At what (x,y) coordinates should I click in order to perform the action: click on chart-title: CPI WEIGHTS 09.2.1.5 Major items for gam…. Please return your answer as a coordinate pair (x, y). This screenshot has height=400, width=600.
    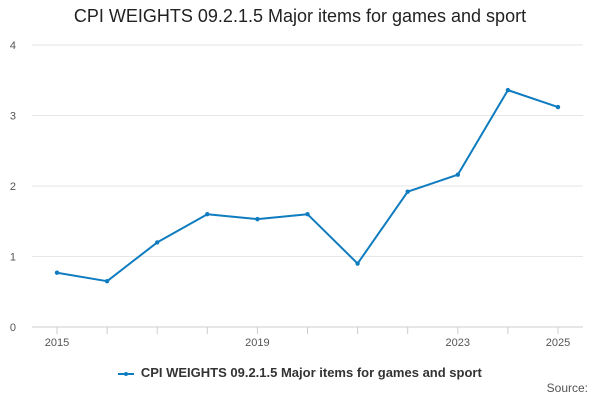
    Looking at the image, I should click on (300, 16).